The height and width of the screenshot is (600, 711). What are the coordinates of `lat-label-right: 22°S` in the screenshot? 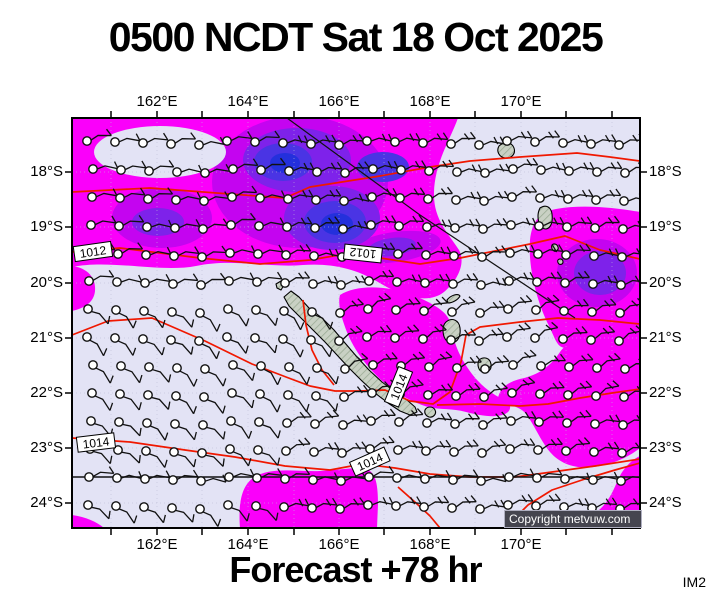 It's located at (665, 392).